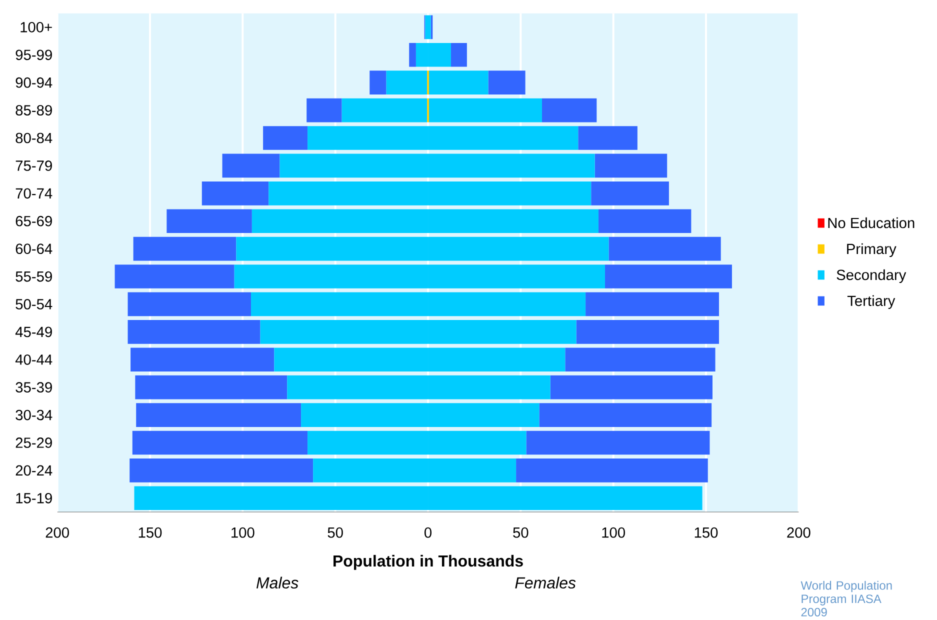  What do you see at coordinates (34, 470) in the screenshot?
I see `y-tick-label: 20-24` at bounding box center [34, 470].